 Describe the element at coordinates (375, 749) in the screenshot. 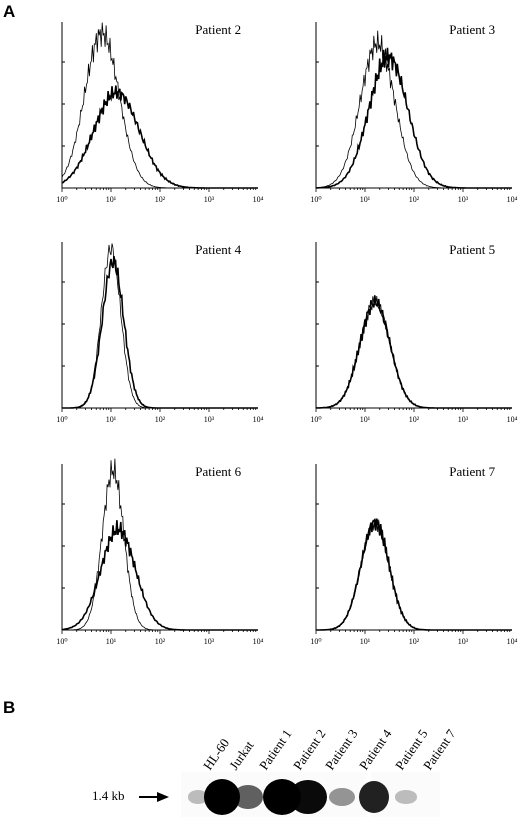

I see `lane-label: Patient 4` at that location.